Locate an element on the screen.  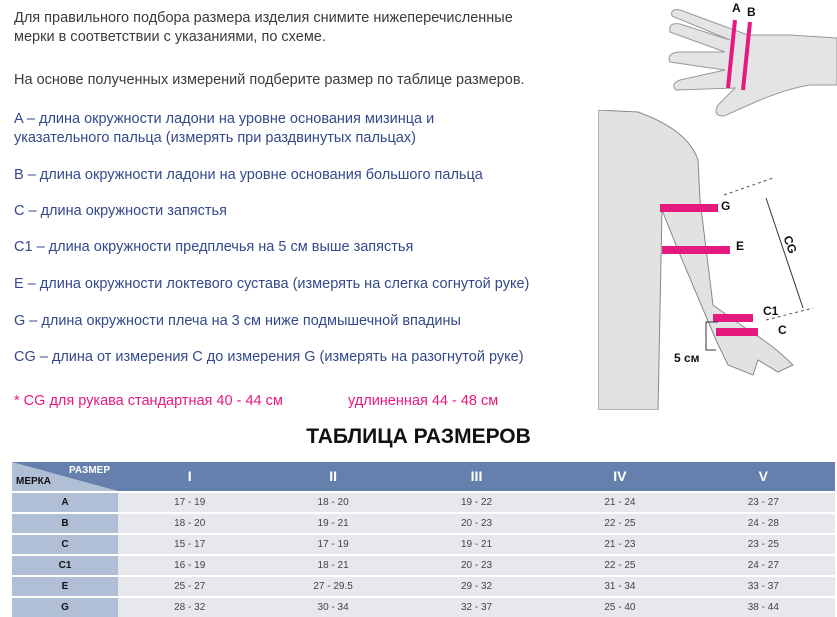
size-header: IV is located at coordinates (620, 476).